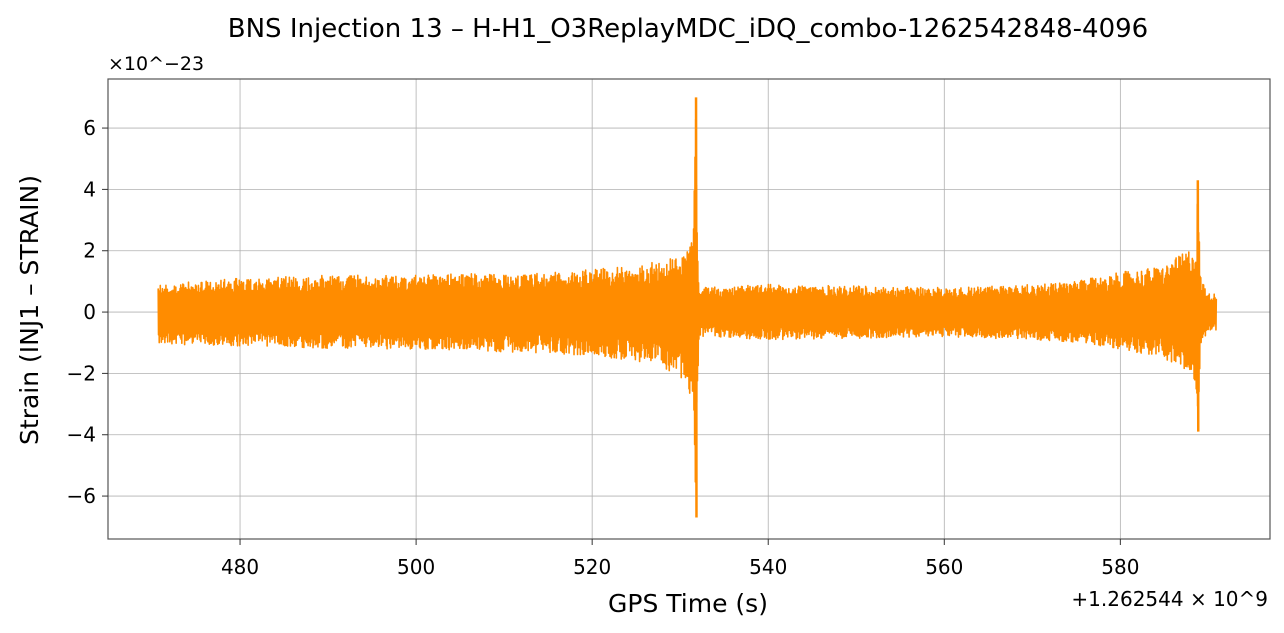 This screenshot has width=1284, height=633. I want to click on y-axis-ticks: −6 −4 −2 0 2 4 6, so click(87, 312).